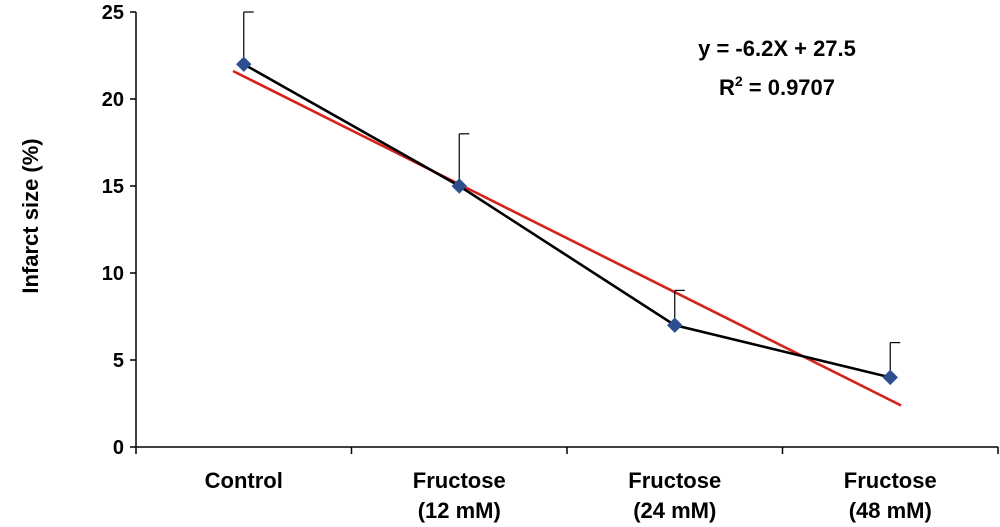  Describe the element at coordinates (118, 361) in the screenshot. I see `y-tick-label: 5` at that location.